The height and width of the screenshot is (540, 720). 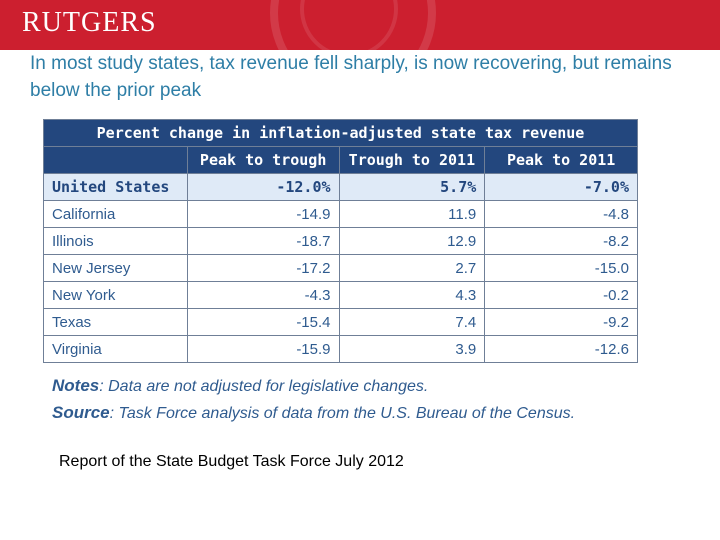 I want to click on peak-to-2011-value: -0.2, so click(x=561, y=295).